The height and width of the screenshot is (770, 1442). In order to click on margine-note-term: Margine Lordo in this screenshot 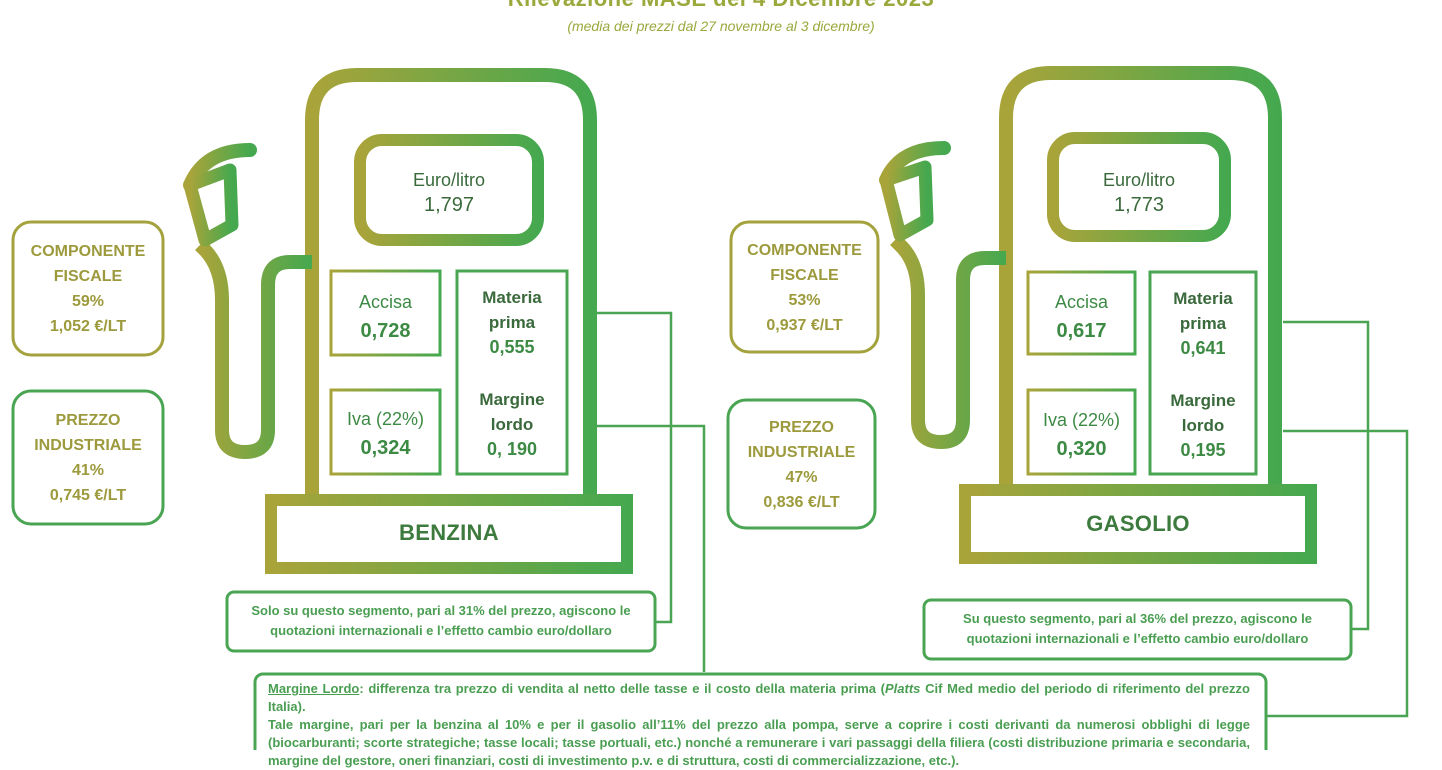, I will do `click(314, 688)`.